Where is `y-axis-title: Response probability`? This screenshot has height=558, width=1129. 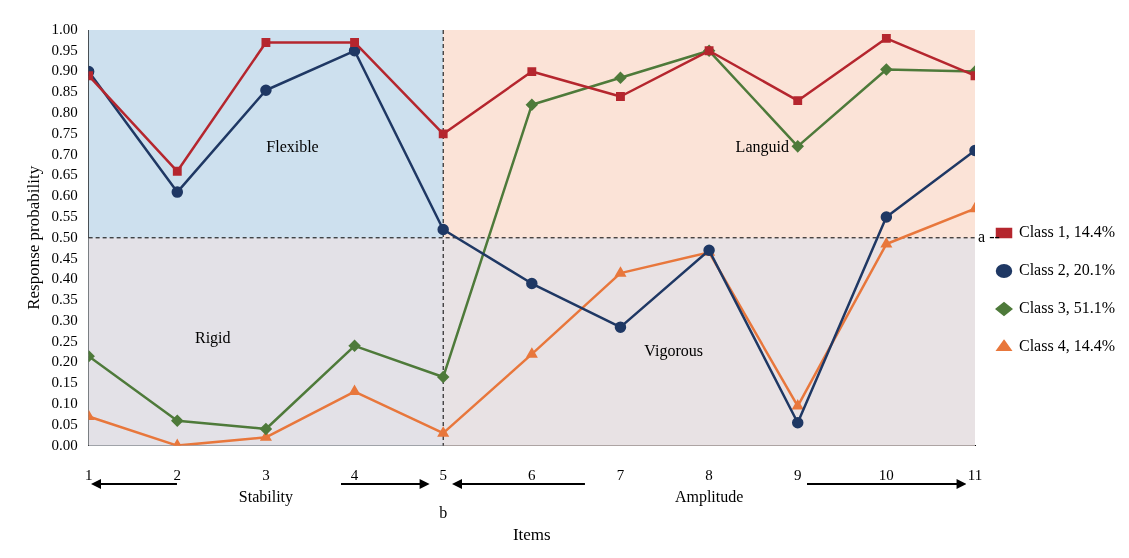
y-axis-title: Response probability is located at coordinates (33, 237).